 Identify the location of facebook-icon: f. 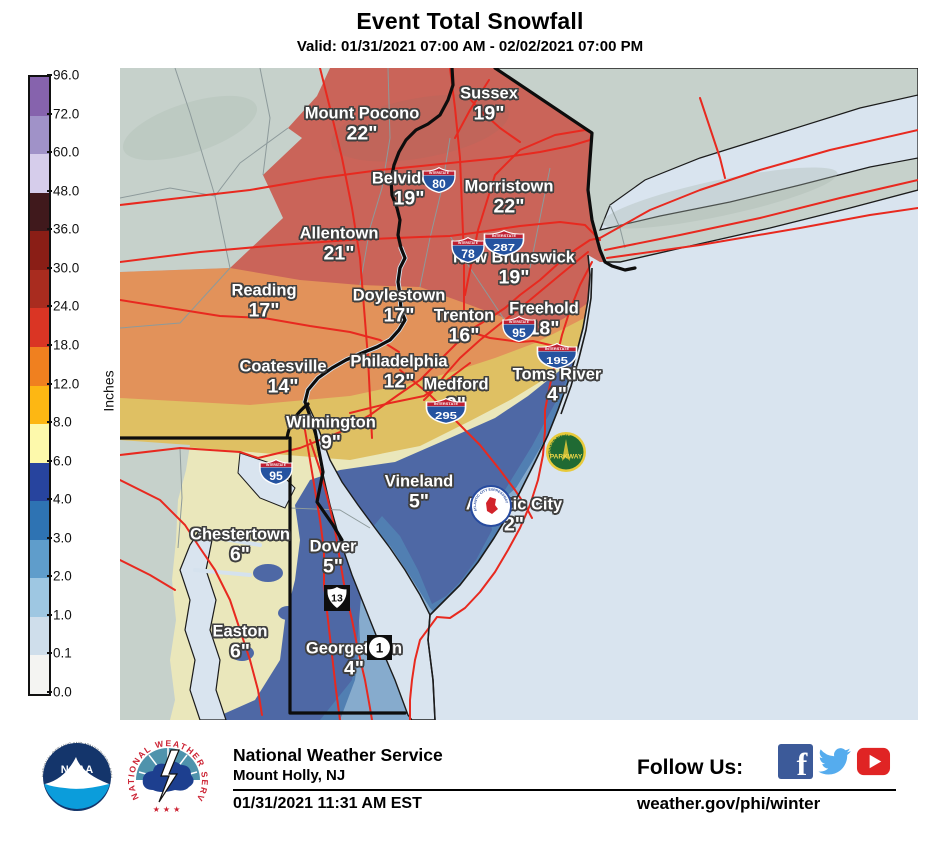
(795, 761).